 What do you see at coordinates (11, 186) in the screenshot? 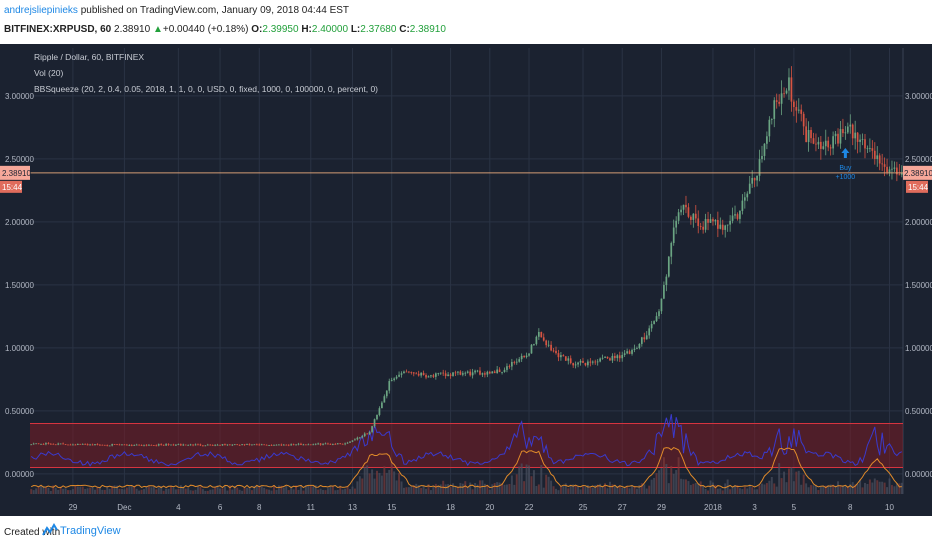
I see `time-tag-left-box` at bounding box center [11, 186].